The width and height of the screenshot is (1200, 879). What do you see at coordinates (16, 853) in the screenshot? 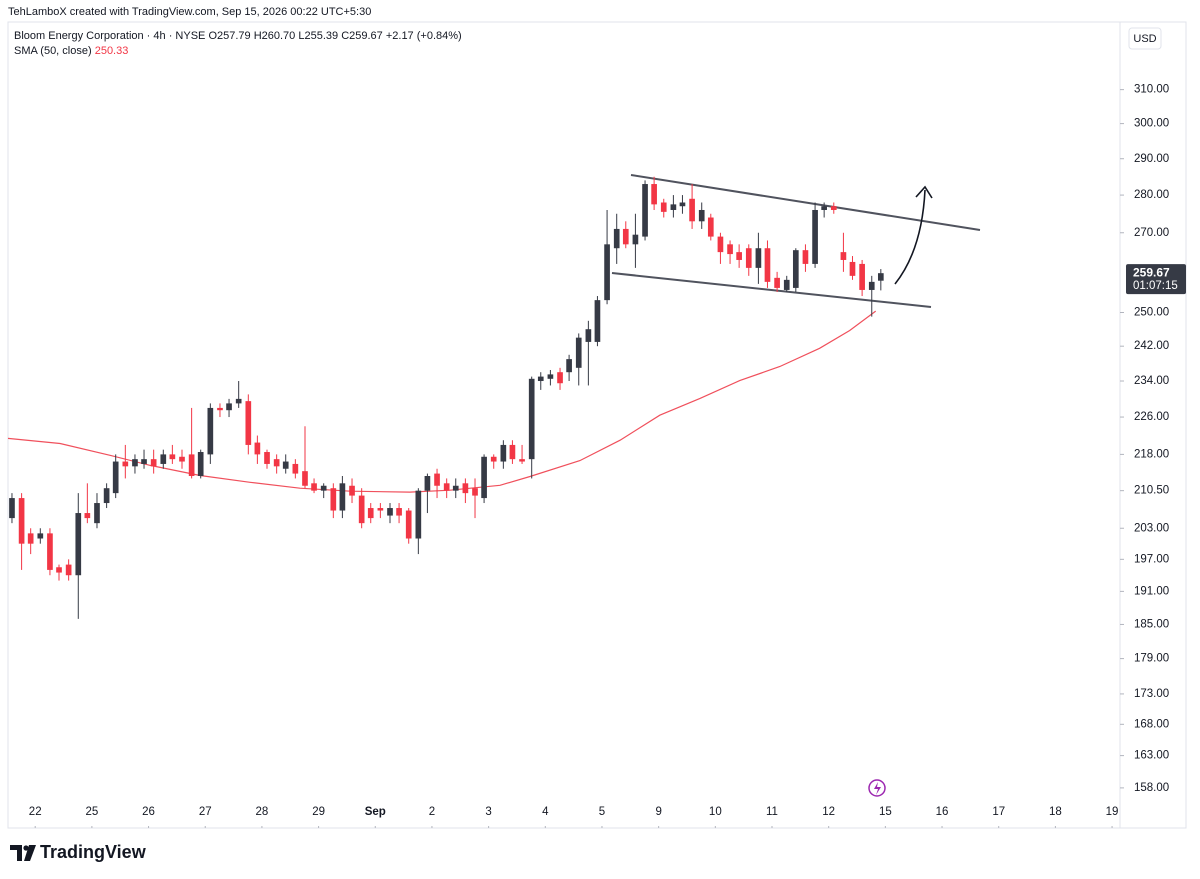
I see `logo-mark` at bounding box center [16, 853].